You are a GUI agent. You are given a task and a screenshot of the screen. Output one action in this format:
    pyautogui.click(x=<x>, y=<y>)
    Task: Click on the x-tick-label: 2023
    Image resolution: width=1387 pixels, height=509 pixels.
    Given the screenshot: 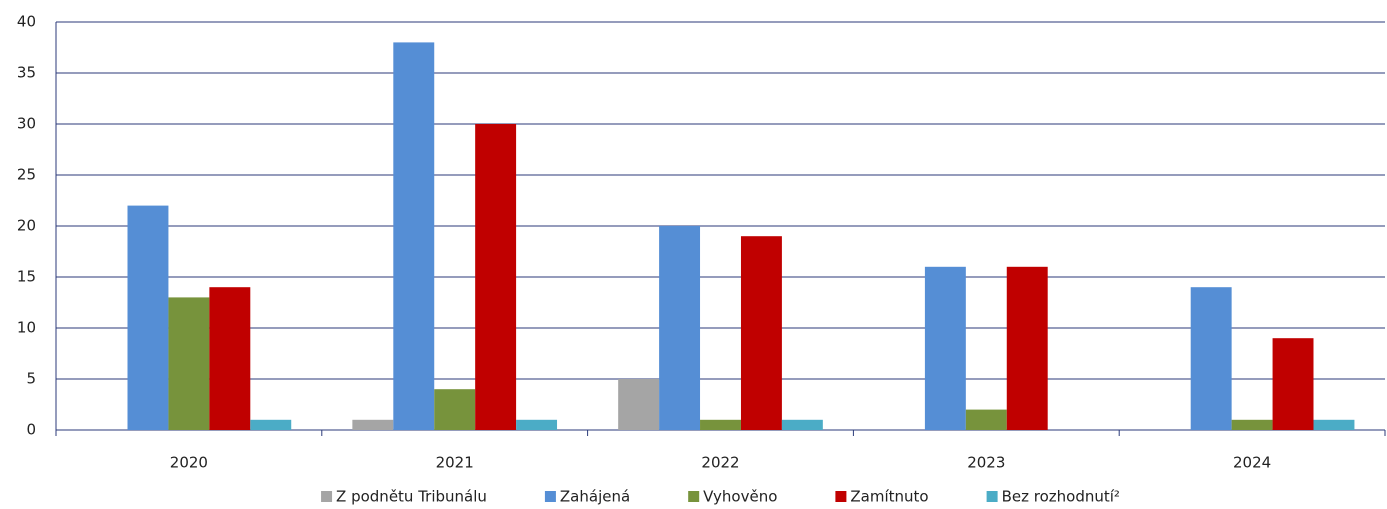 What is the action you would take?
    pyautogui.click(x=986, y=463)
    